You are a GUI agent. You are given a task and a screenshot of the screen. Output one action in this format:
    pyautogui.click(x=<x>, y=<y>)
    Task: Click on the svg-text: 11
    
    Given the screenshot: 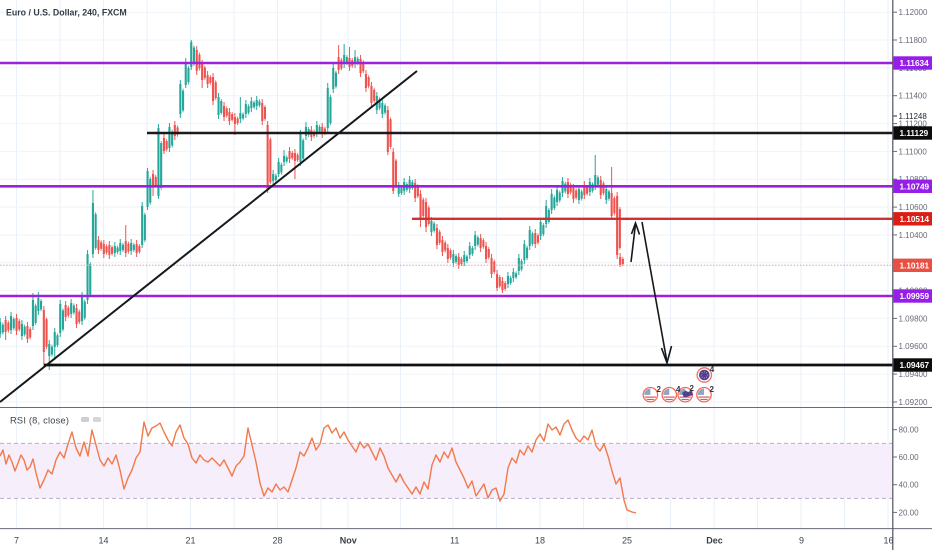 What is the action you would take?
    pyautogui.click(x=454, y=541)
    